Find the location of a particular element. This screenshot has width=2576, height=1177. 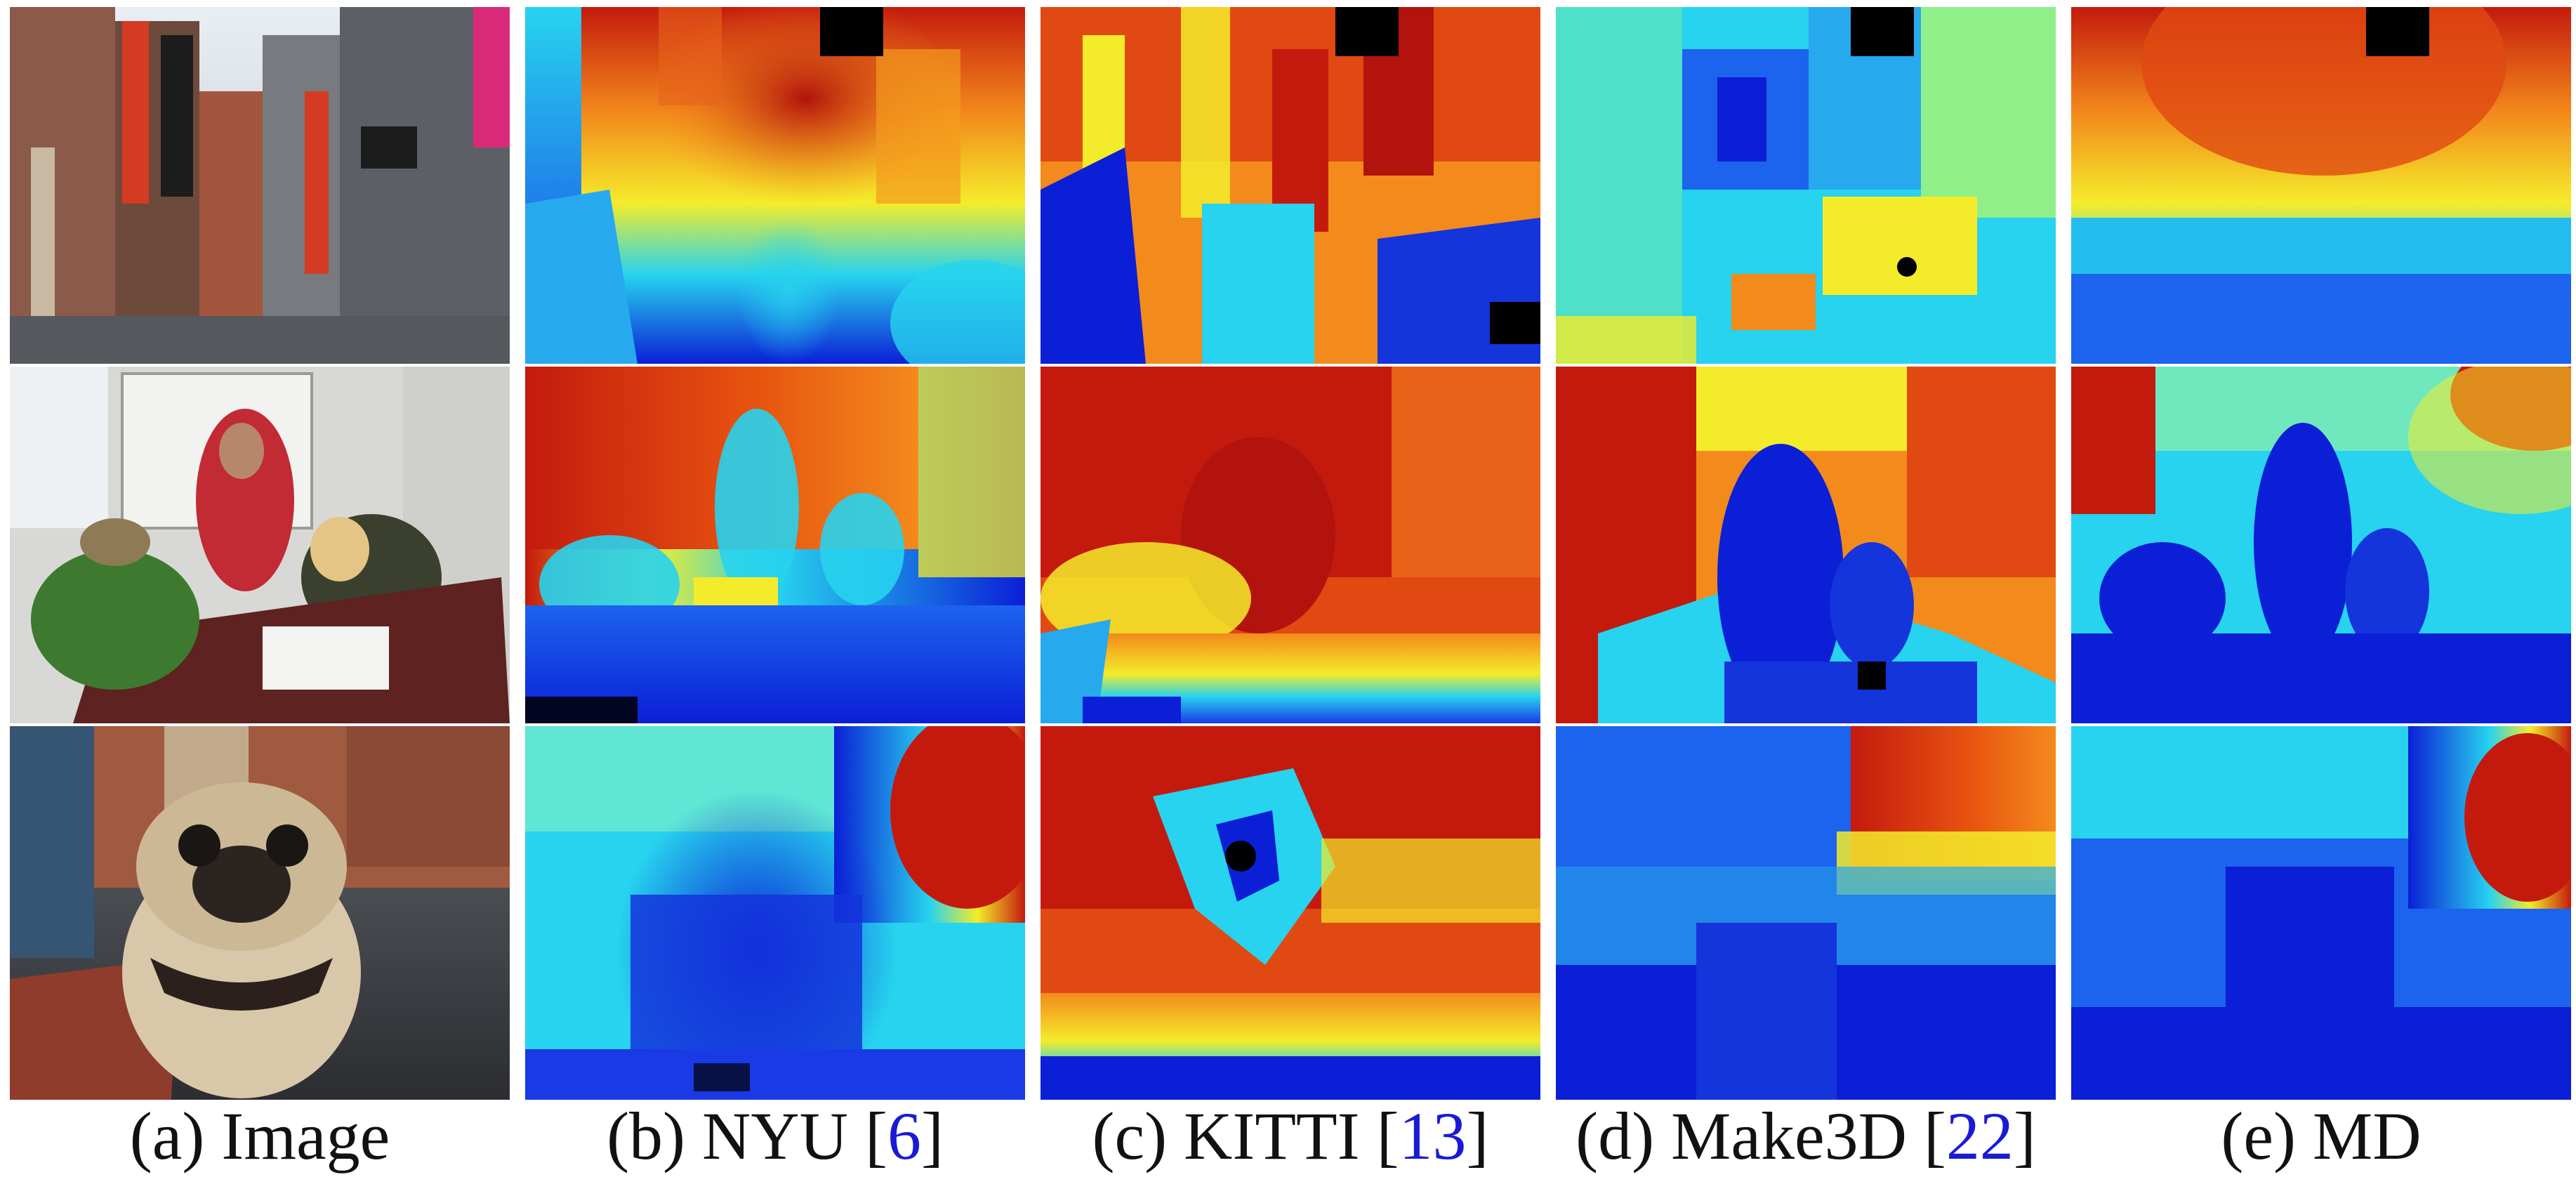

citation-link-make3d: 22 is located at coordinates (1980, 1136).